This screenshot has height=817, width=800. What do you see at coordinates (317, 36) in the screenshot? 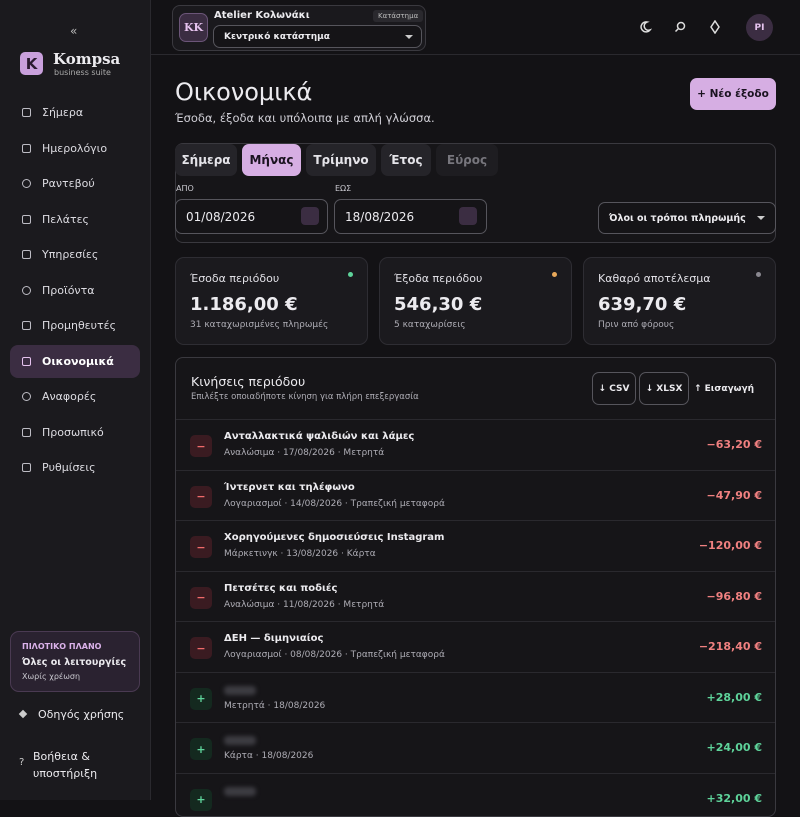
I see `store-select: Κεντρικό κατάστημα` at bounding box center [317, 36].